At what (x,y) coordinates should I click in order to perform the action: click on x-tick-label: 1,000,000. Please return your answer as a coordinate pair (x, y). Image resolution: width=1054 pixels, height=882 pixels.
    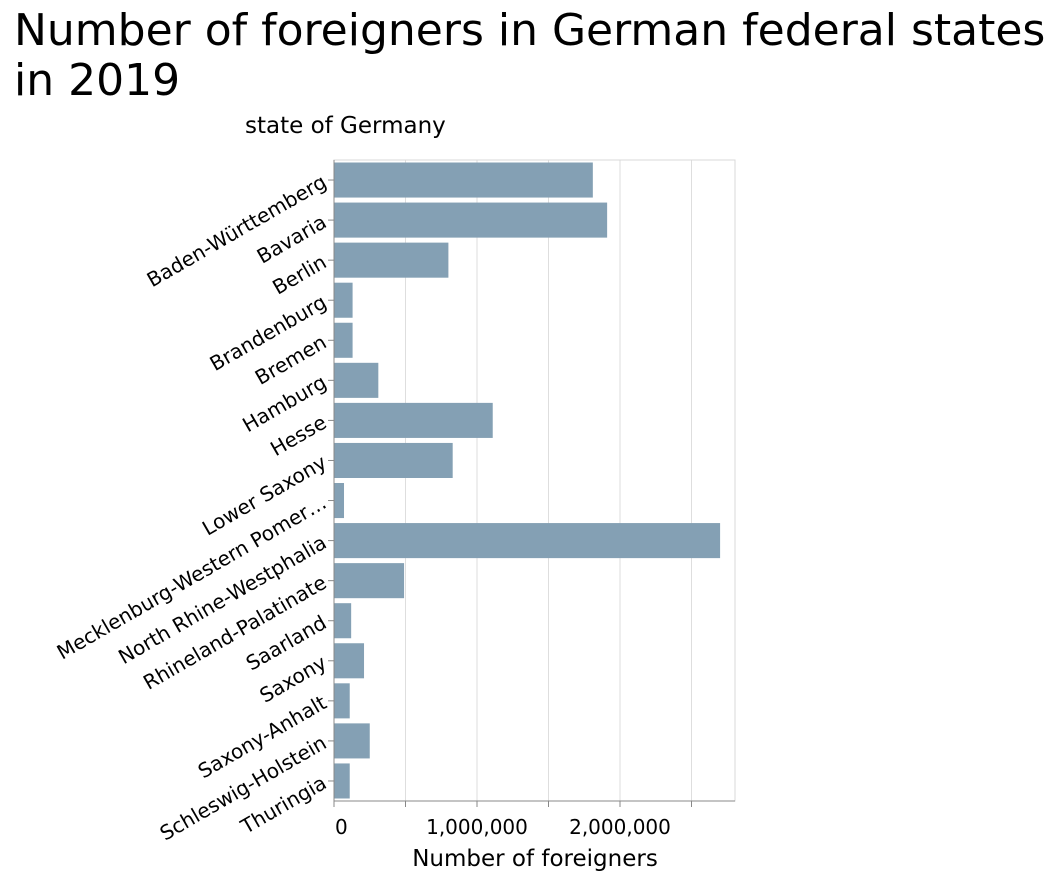
    Looking at the image, I should click on (477, 827).